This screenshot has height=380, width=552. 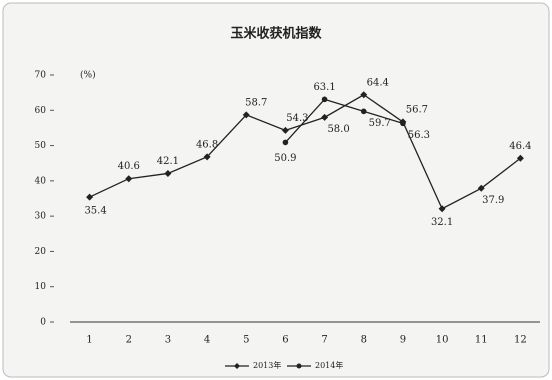 I want to click on x-tick-label: 10, so click(x=442, y=340).